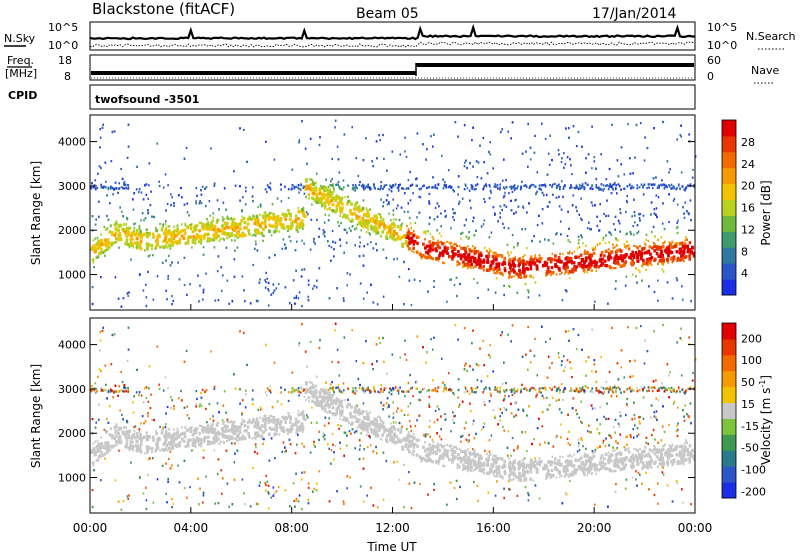  What do you see at coordinates (65, 60) in the screenshot?
I see `freq-left-tick-top: 18` at bounding box center [65, 60].